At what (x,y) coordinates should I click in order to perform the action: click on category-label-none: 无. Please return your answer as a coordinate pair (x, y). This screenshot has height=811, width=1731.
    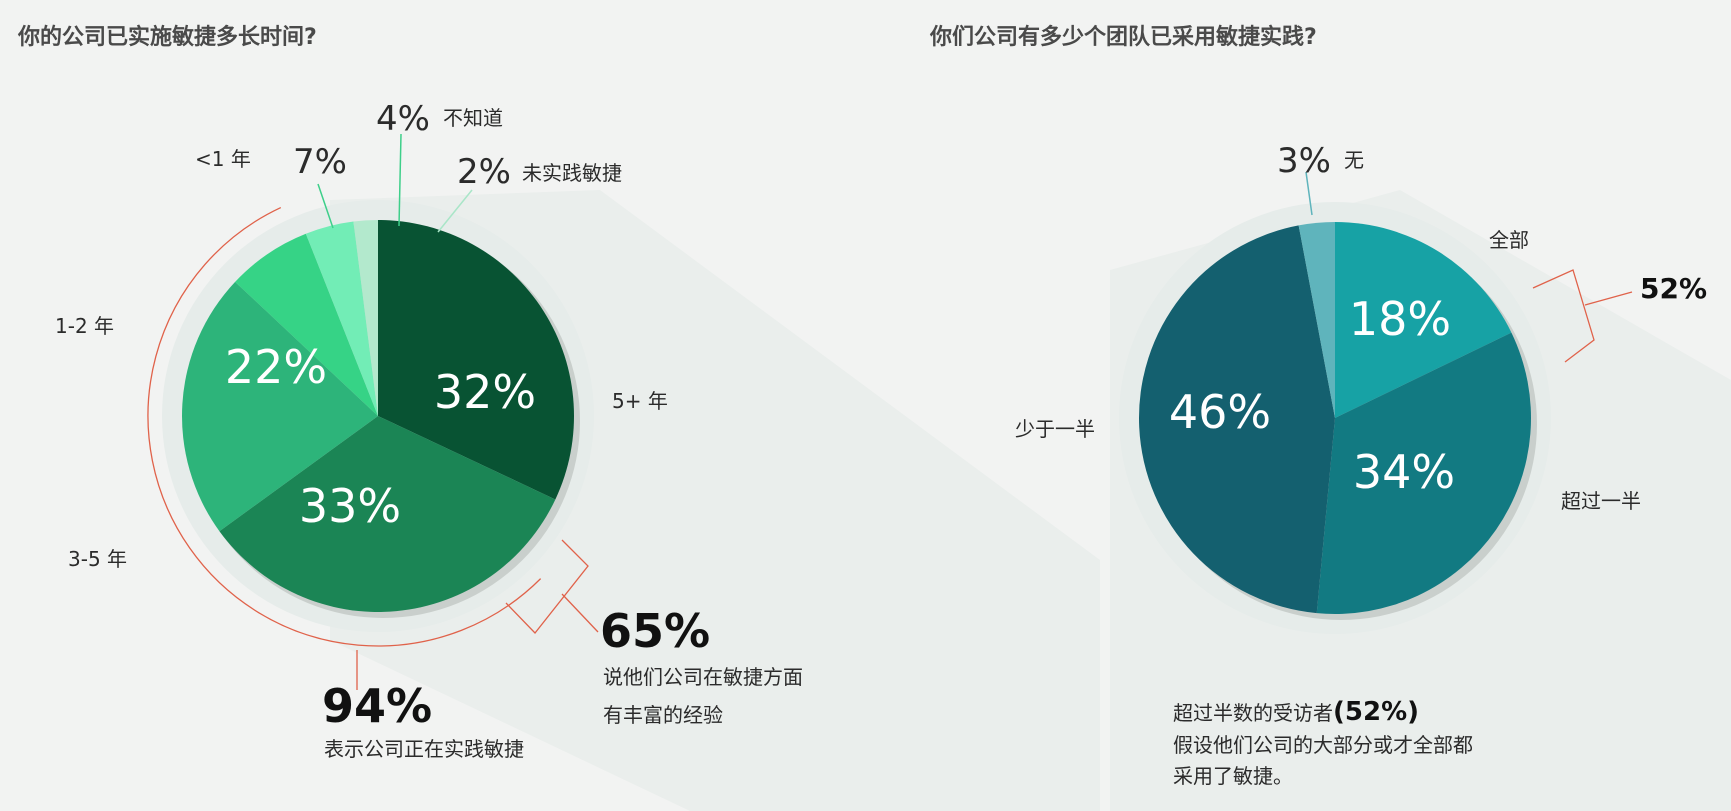
    Looking at the image, I should click on (1354, 160).